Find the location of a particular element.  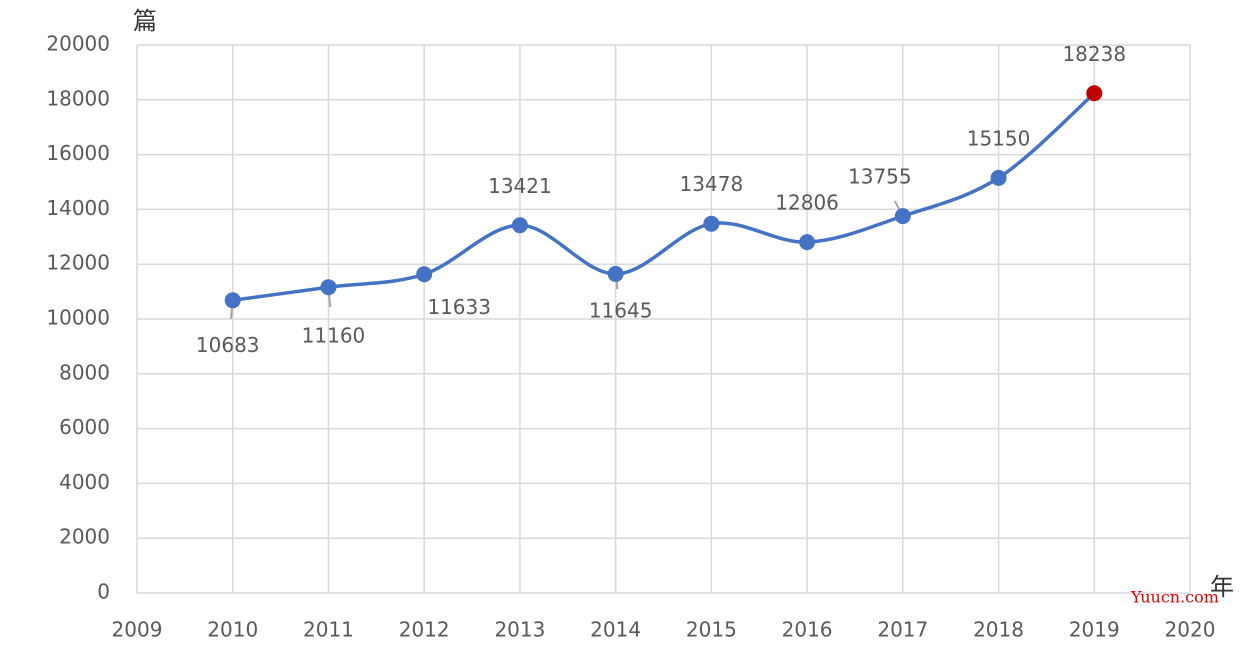

y-tick-label: 10000 is located at coordinates (78, 318).